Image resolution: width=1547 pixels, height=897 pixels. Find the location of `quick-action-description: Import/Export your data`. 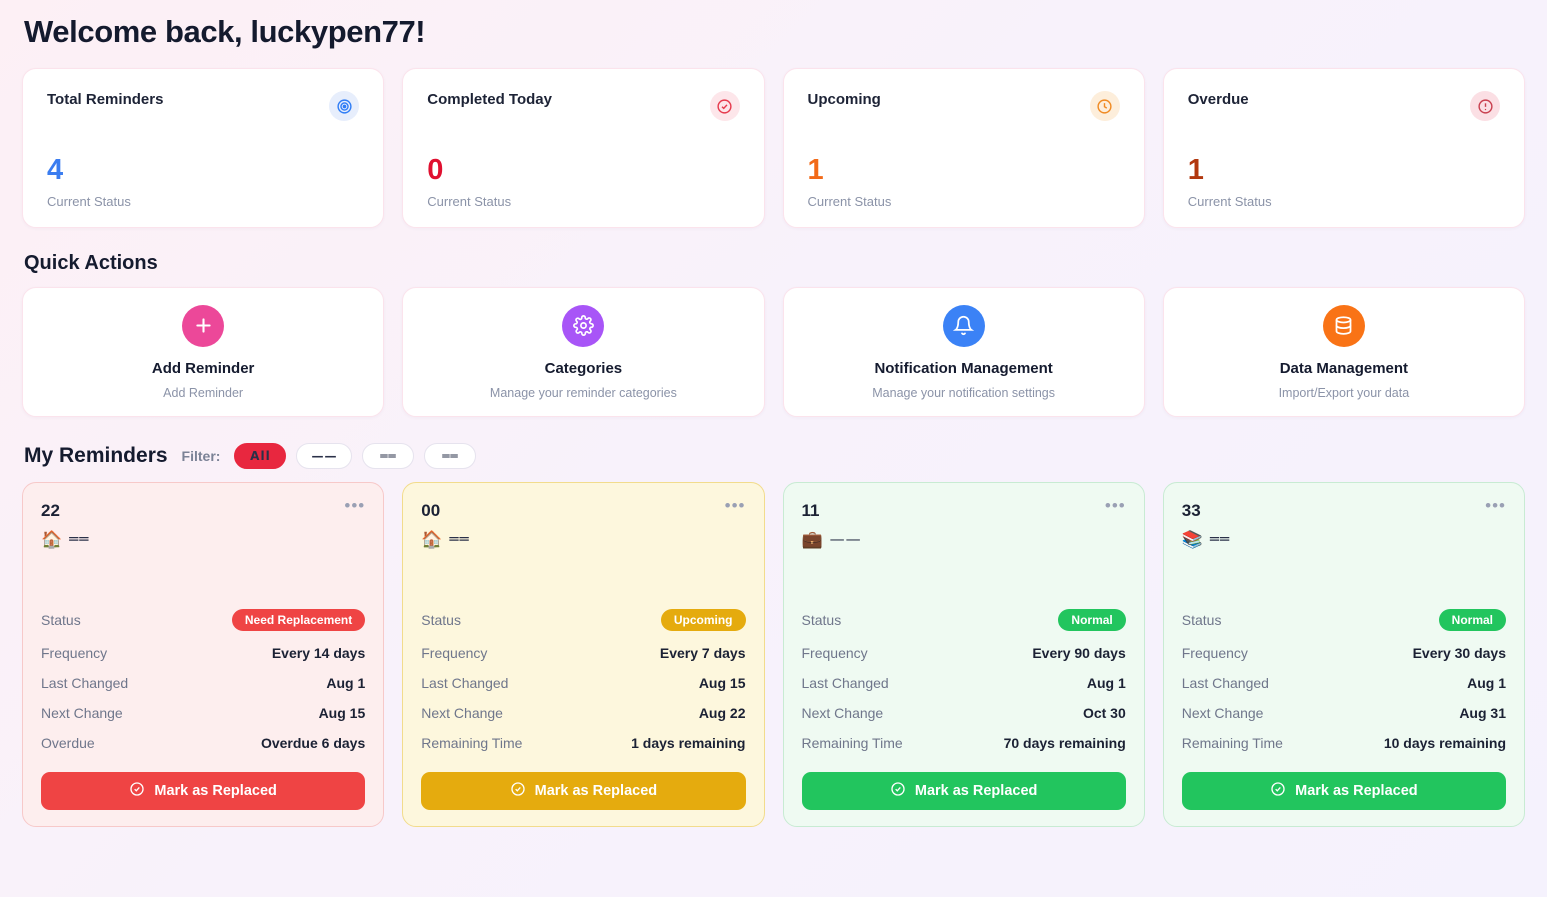

quick-action-description: Import/Export your data is located at coordinates (1344, 392).